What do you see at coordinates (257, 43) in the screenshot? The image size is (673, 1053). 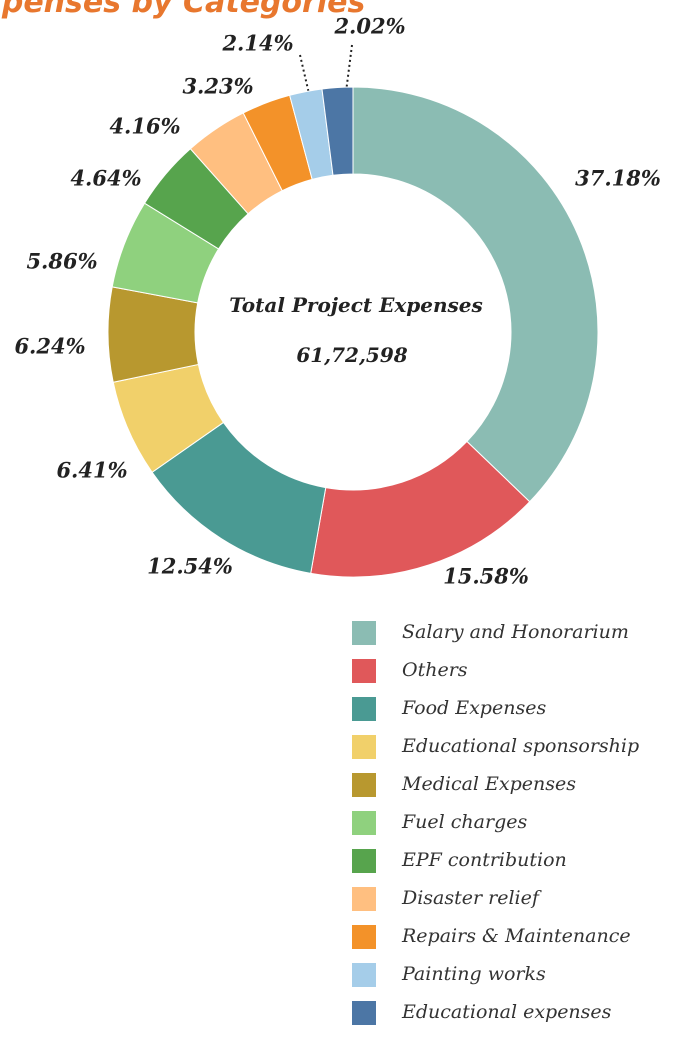 I see `data-label: 2.14%` at bounding box center [257, 43].